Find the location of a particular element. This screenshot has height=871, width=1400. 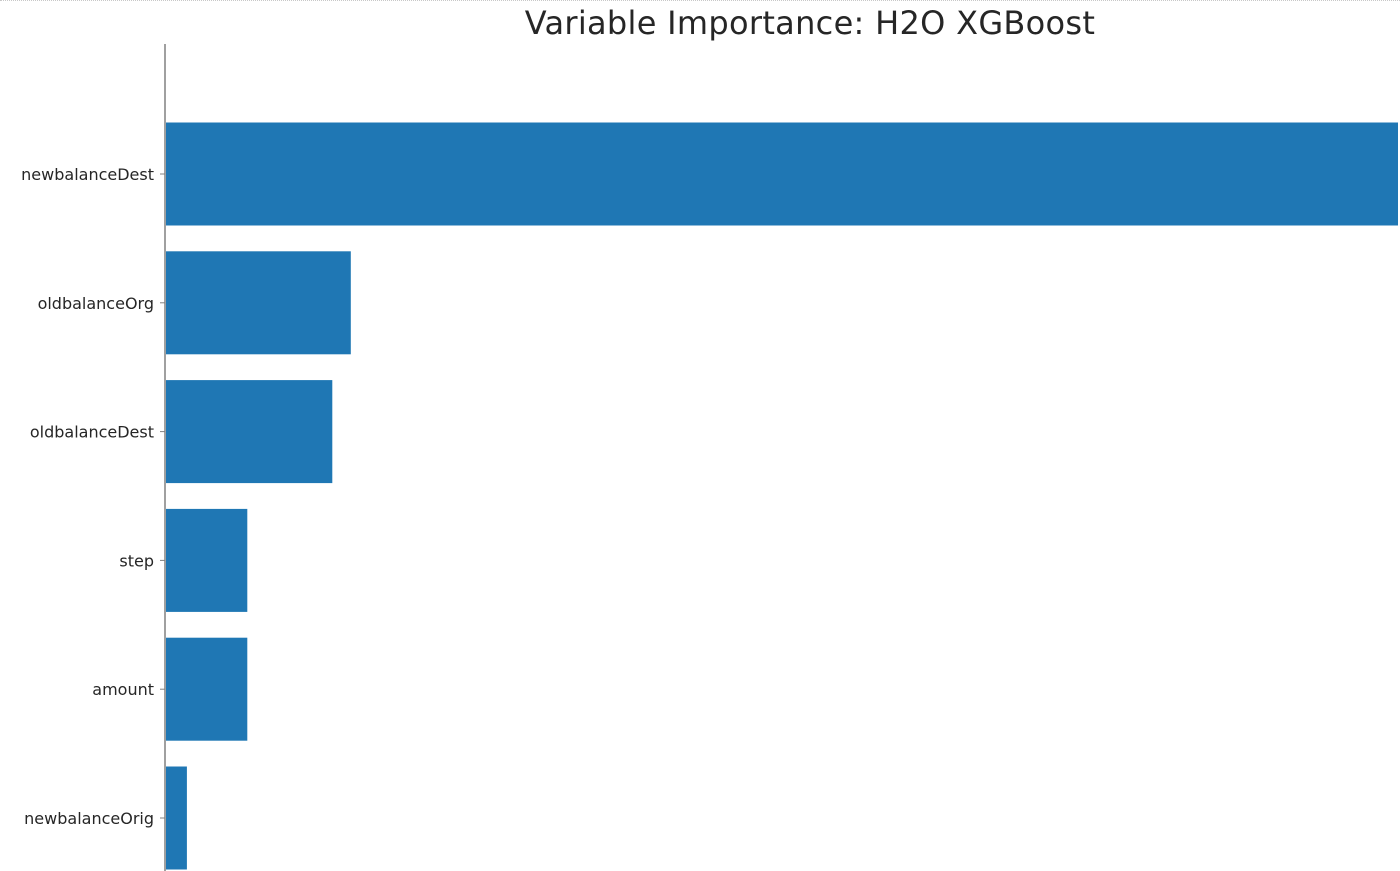

y-tick-label-amount: amount is located at coordinates (123, 689).